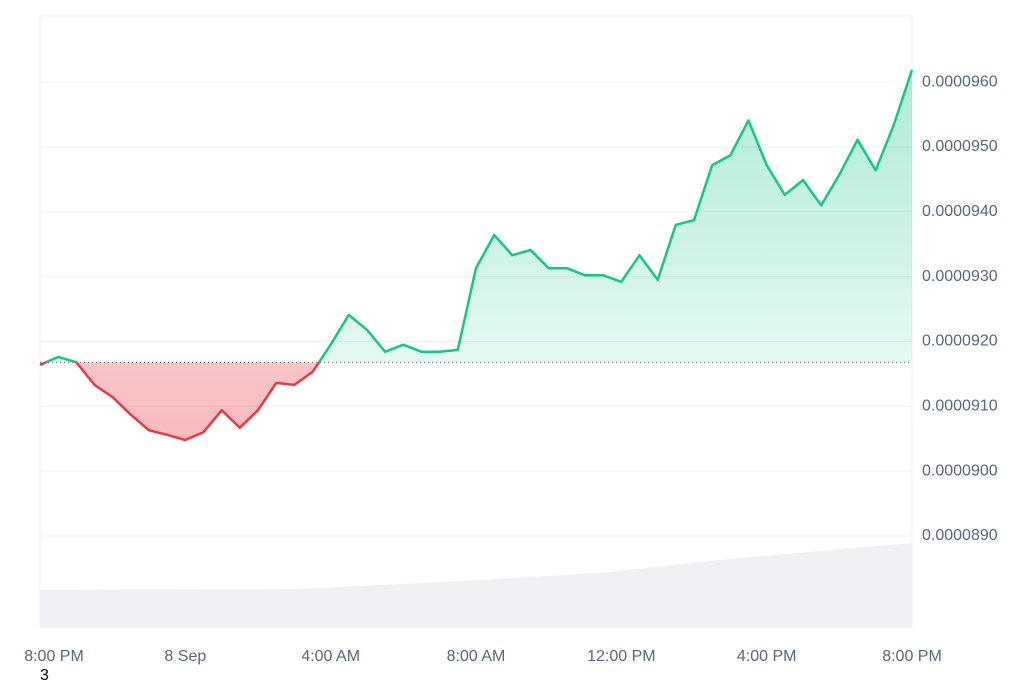 Image resolution: width=1024 pixels, height=683 pixels. I want to click on y-tick-label: 0.0000960, so click(960, 81).